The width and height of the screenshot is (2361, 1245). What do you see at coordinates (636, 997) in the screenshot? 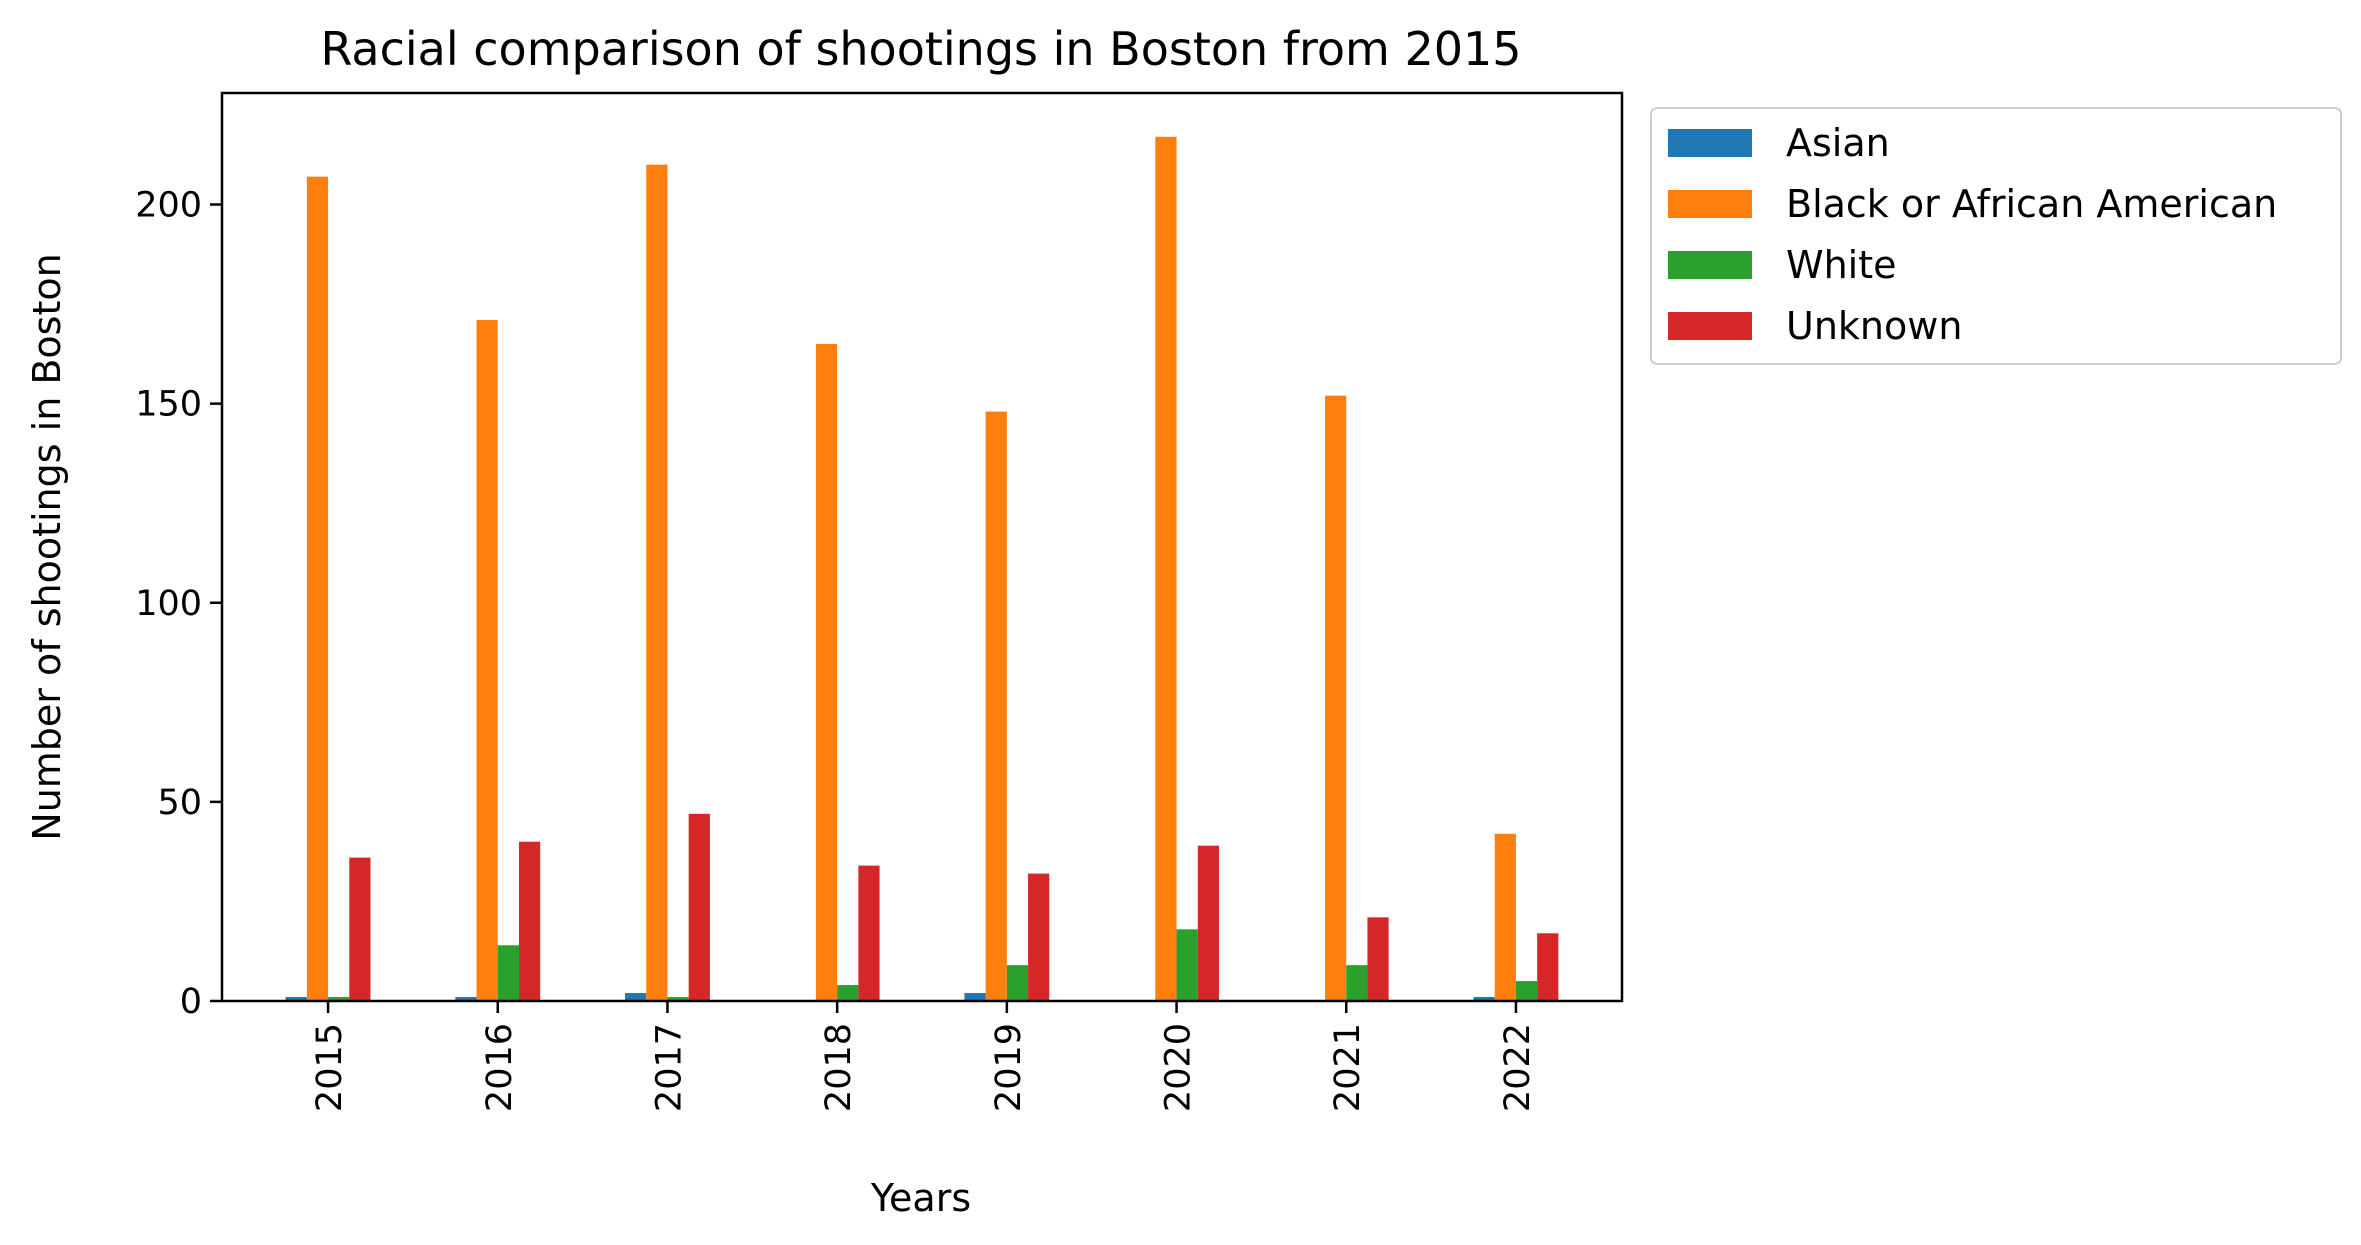
I see `bar-asian-2017` at bounding box center [636, 997].